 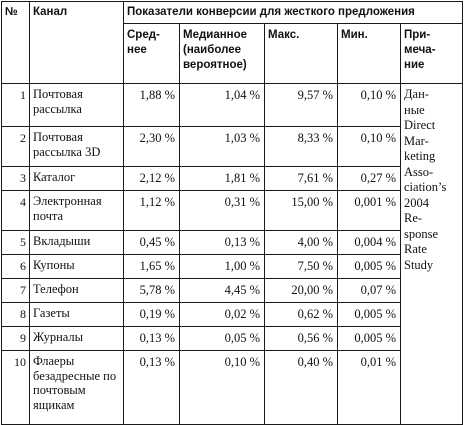 I want to click on channel-name: Купоны, so click(x=76, y=266).